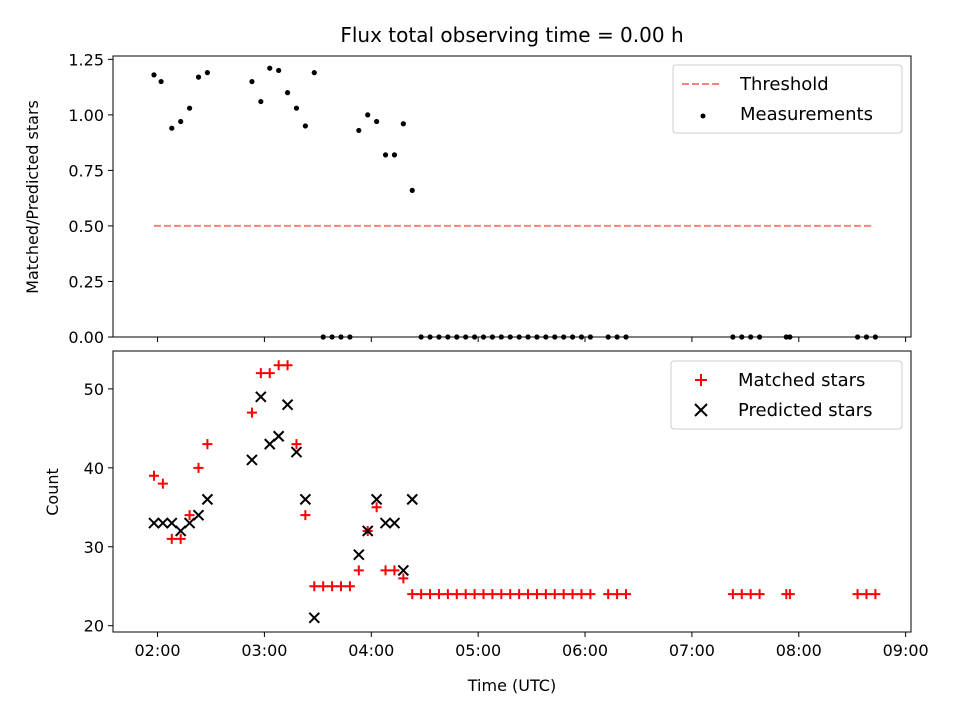  What do you see at coordinates (585, 650) in the screenshot?
I see `x-tick-label: 06:00` at bounding box center [585, 650].